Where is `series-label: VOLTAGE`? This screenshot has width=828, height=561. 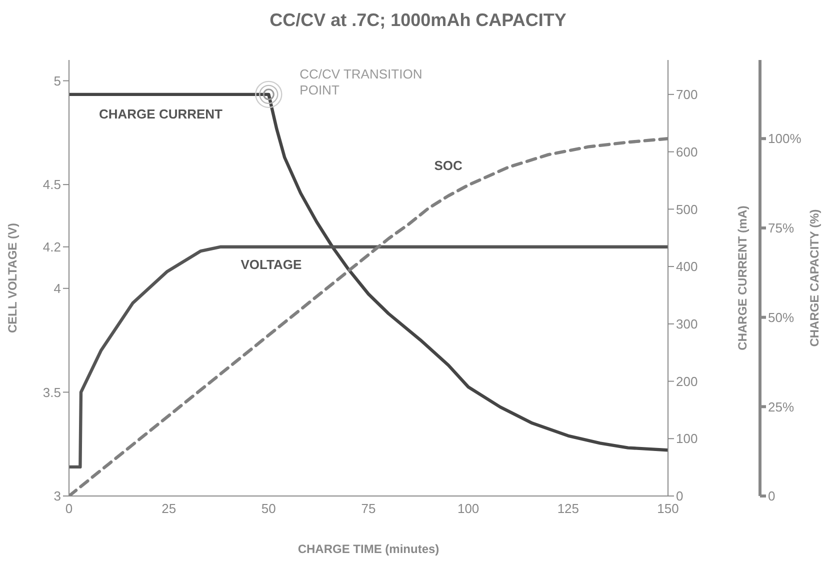
series-label: VOLTAGE is located at coordinates (271, 264).